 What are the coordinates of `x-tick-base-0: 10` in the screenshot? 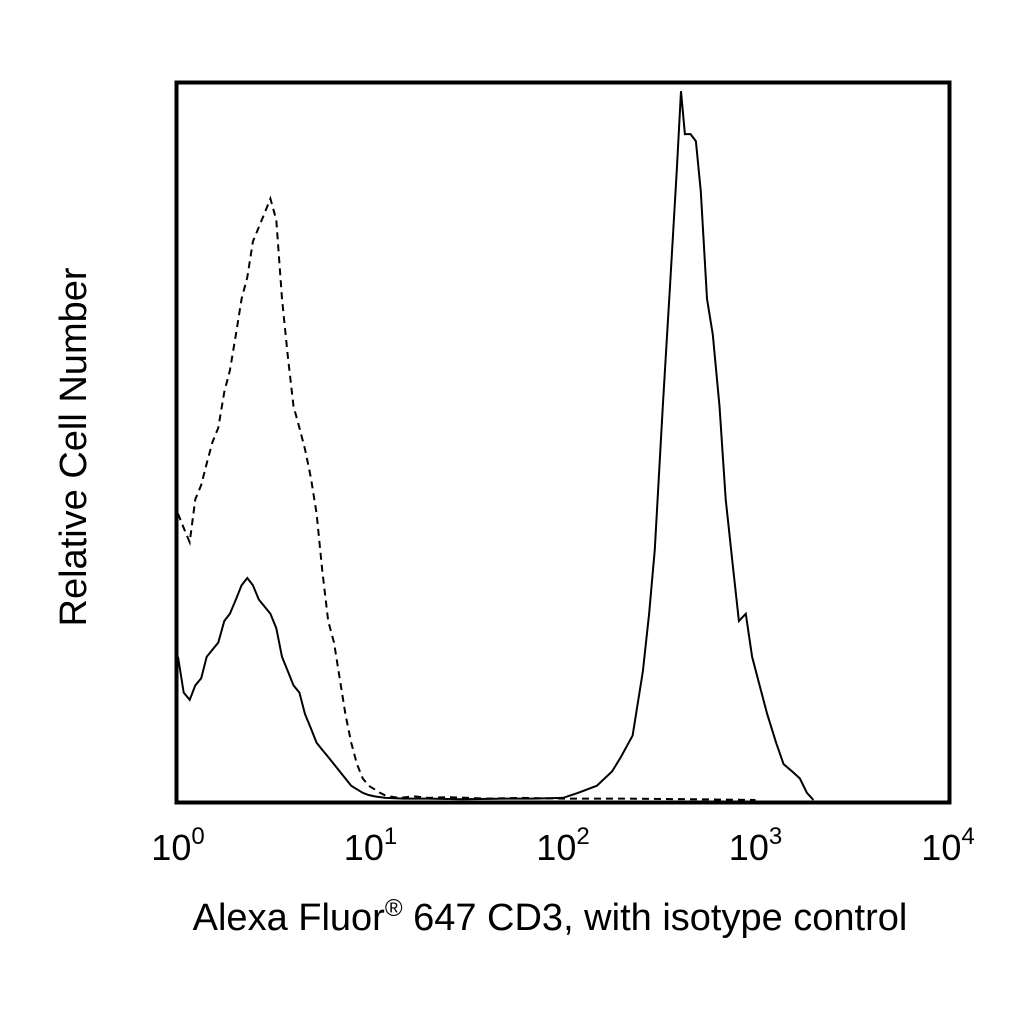 It's located at (171, 847).